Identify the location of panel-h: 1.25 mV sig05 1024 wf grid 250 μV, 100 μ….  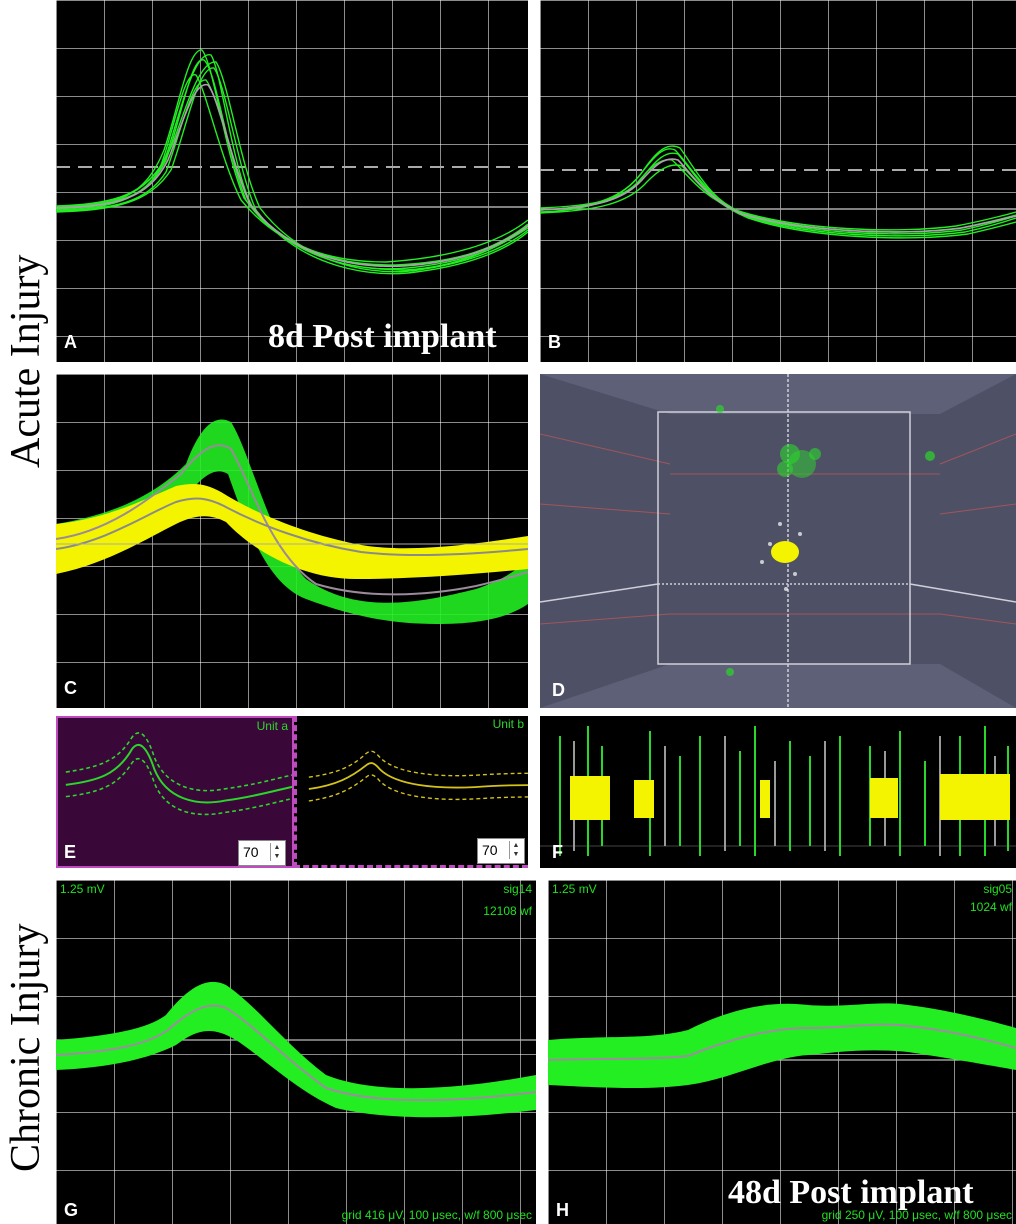
(782, 1052).